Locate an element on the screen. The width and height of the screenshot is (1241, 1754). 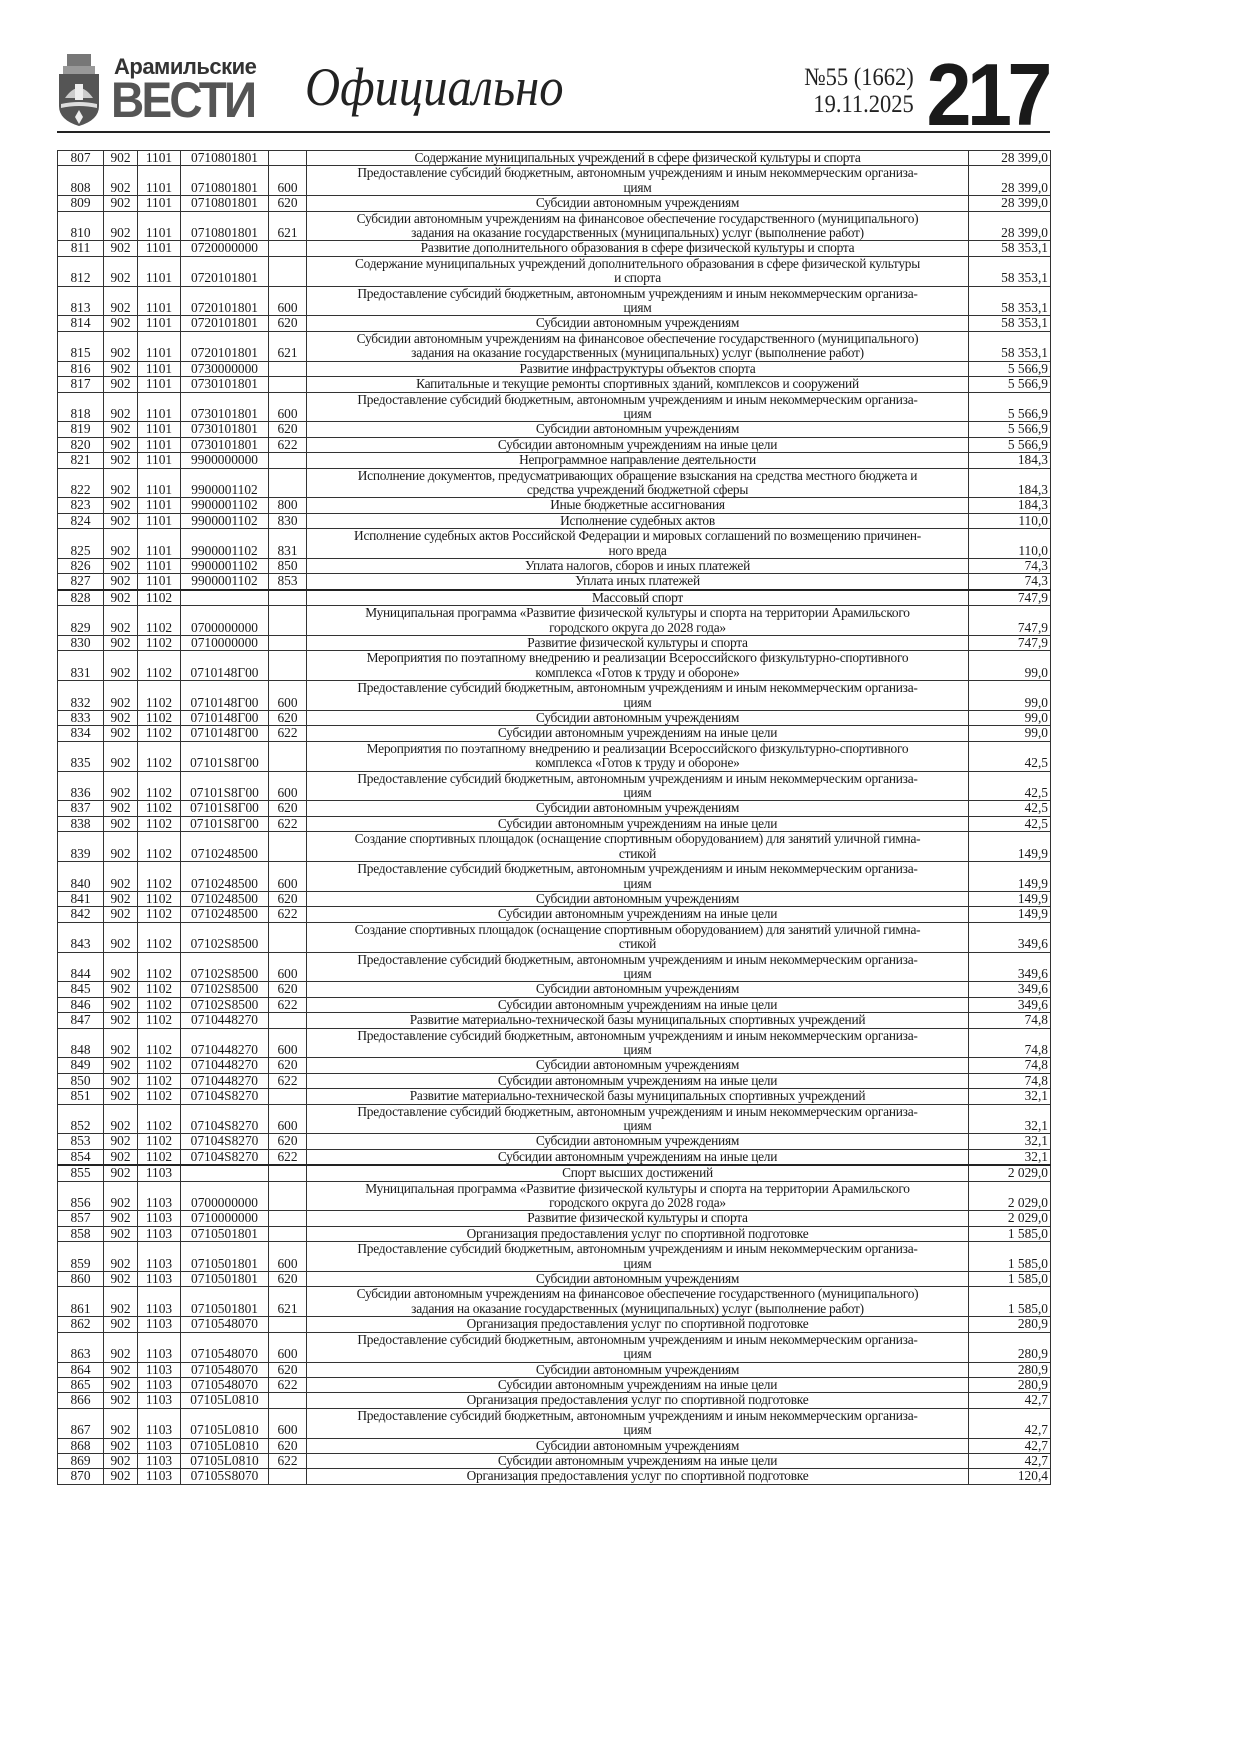
target-article-code-cell: 0720101801 is located at coordinates (224, 301).